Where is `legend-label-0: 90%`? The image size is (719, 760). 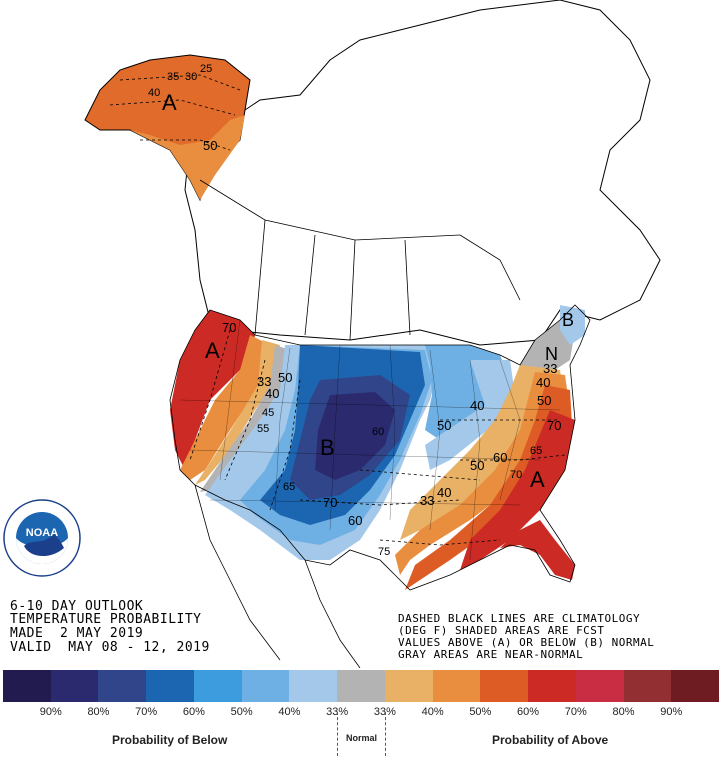 legend-label-0: 90% is located at coordinates (50, 712).